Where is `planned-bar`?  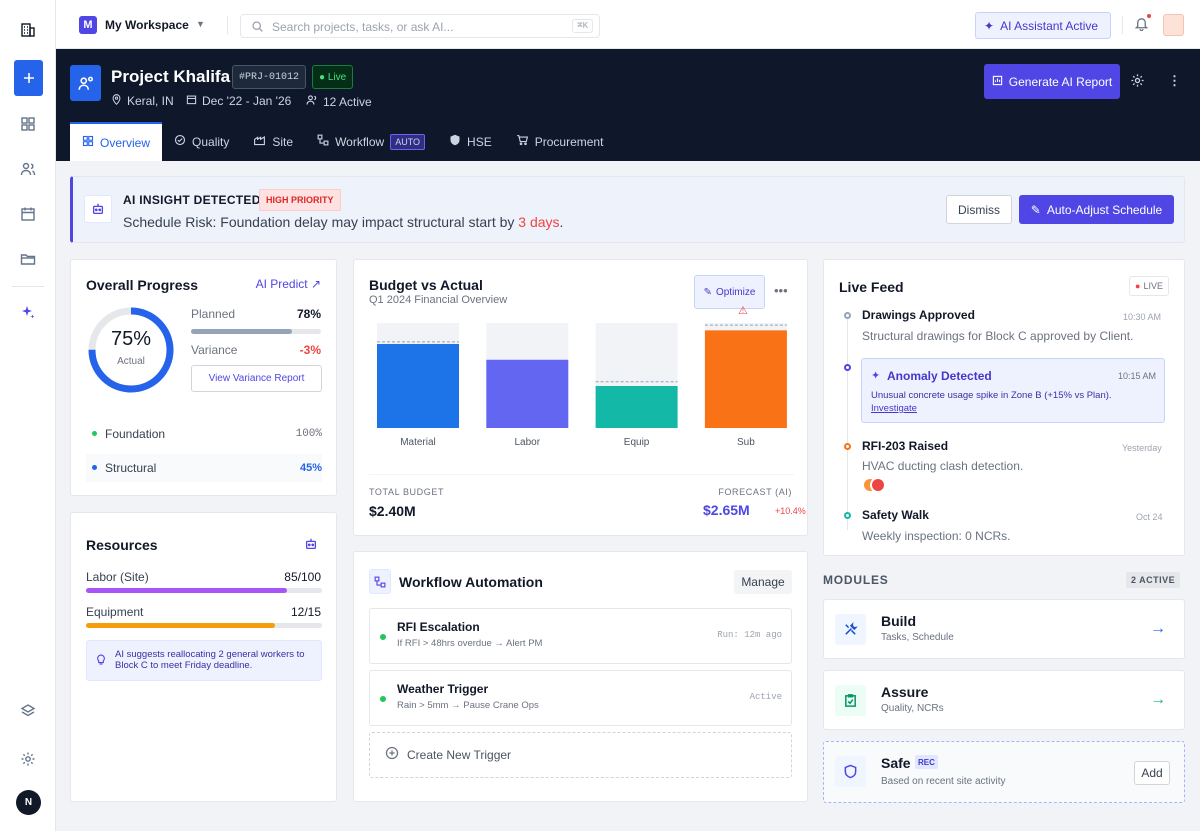 planned-bar is located at coordinates (256, 331).